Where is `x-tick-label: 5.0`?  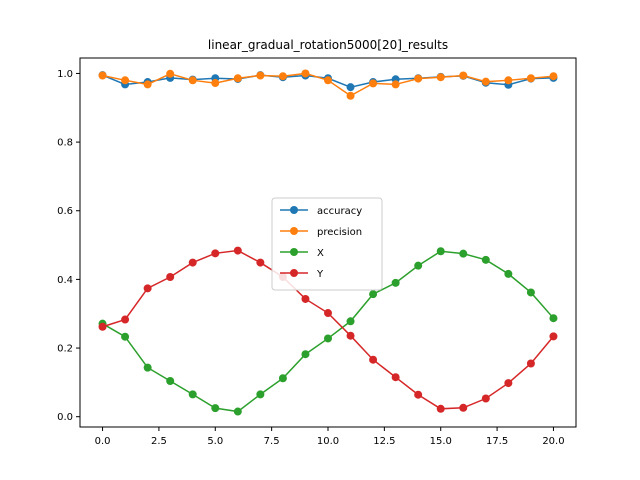 x-tick-label: 5.0 is located at coordinates (215, 441).